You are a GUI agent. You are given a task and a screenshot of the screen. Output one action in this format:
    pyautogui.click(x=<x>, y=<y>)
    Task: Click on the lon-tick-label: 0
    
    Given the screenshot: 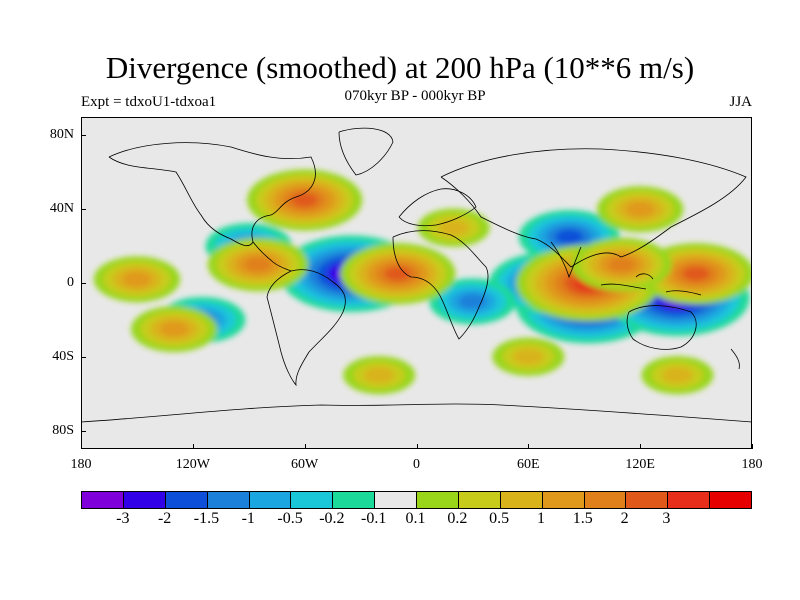 What is the action you would take?
    pyautogui.click(x=416, y=464)
    